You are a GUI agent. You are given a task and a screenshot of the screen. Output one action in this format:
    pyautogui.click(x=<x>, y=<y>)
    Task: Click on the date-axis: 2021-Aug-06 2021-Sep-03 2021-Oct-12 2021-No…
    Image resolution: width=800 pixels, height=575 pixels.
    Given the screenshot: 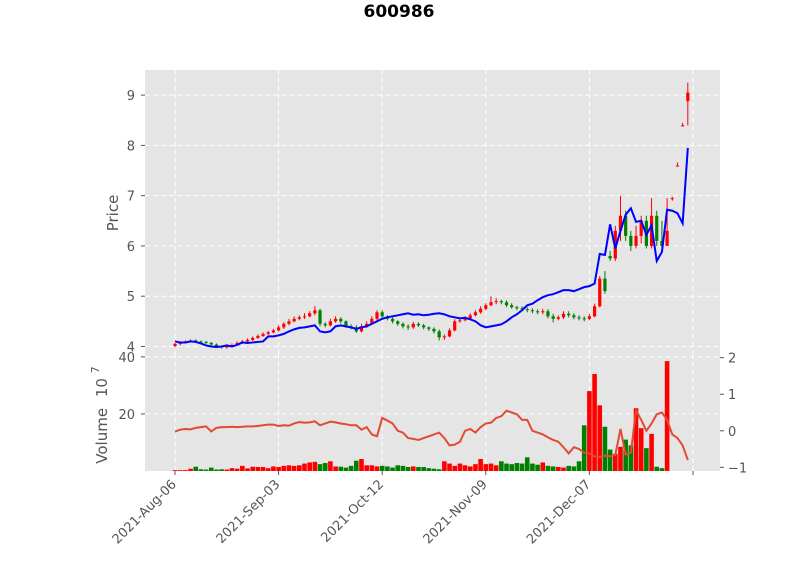 What is the action you would take?
    pyautogui.click(x=402, y=509)
    